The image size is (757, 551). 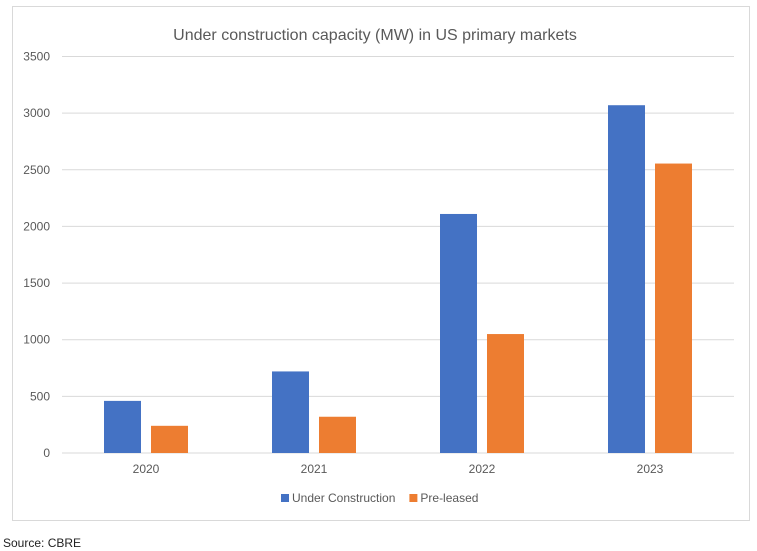 I want to click on y-tick-label: 3000, so click(x=36, y=113).